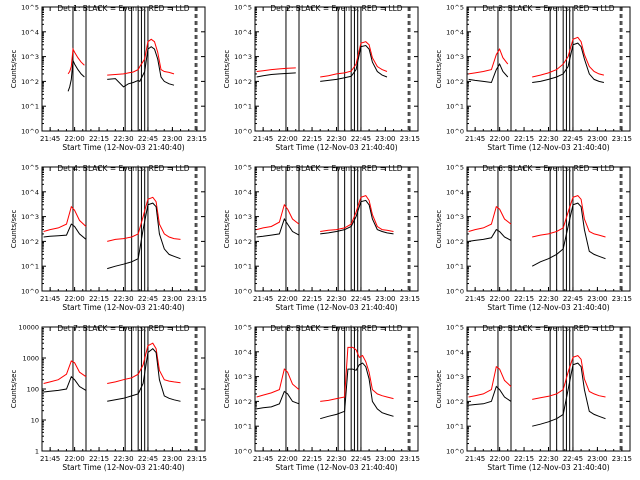  Describe the element at coordinates (30, 359) in the screenshot. I see `y-tick-label: 1000` at that location.